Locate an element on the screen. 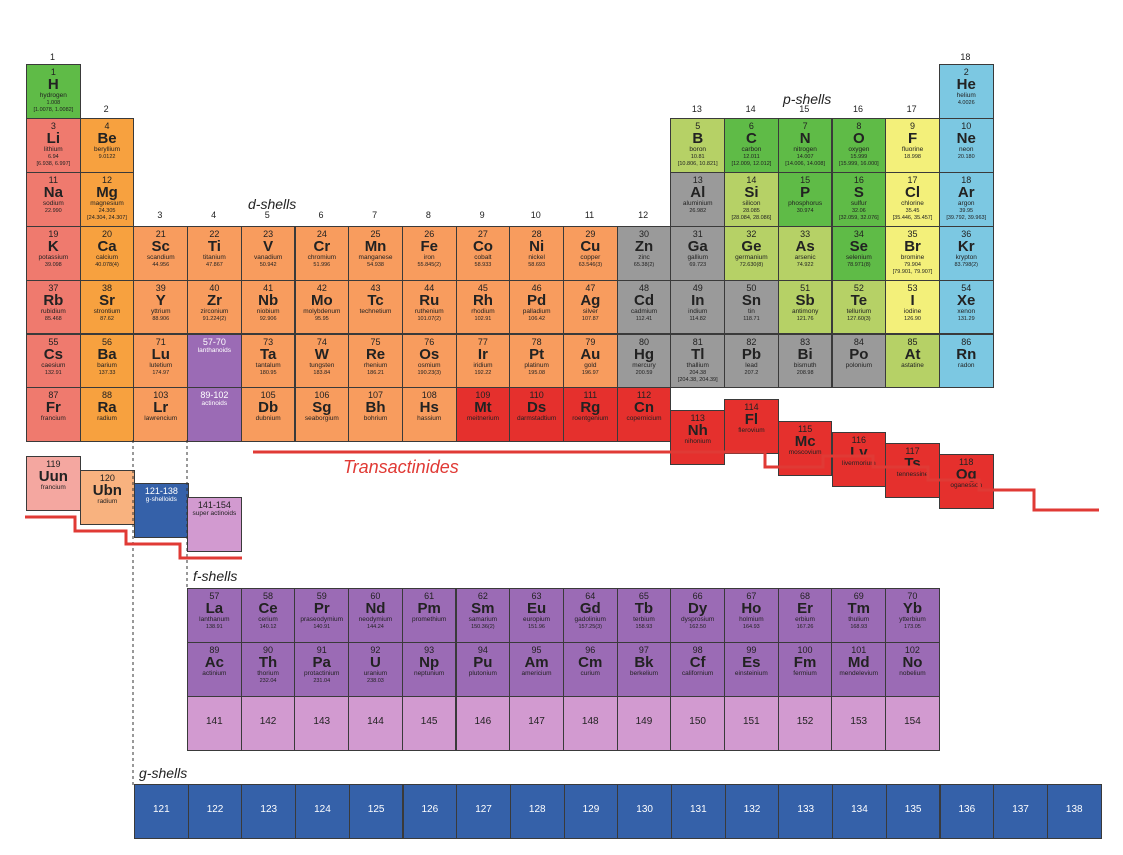 This screenshot has height=855, width=1123. element-cl: 17 Cl chlorine 35.45 [35.446, 35.457] is located at coordinates (912, 199).